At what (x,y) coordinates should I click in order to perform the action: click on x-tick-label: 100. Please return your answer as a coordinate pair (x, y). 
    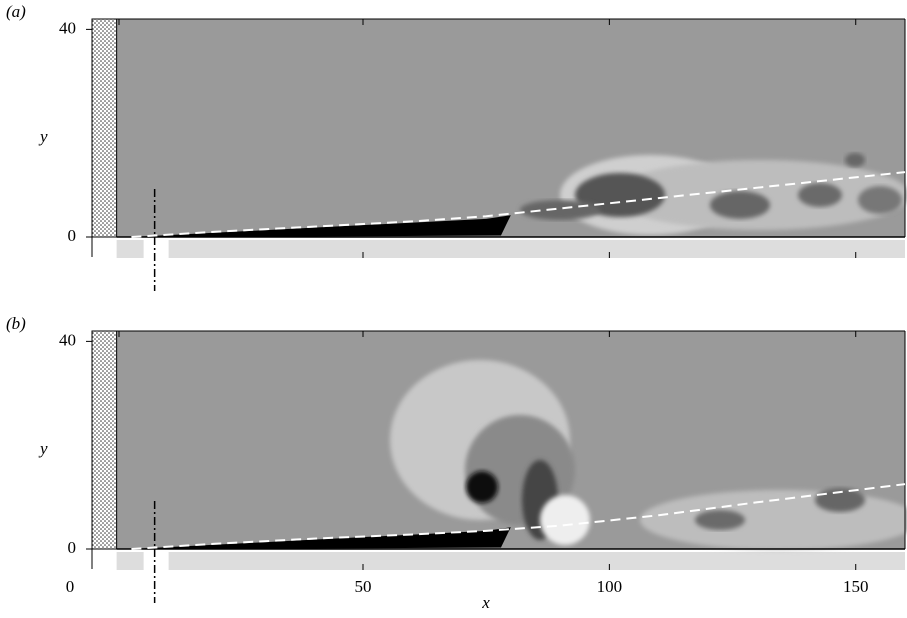
    Looking at the image, I should click on (610, 586).